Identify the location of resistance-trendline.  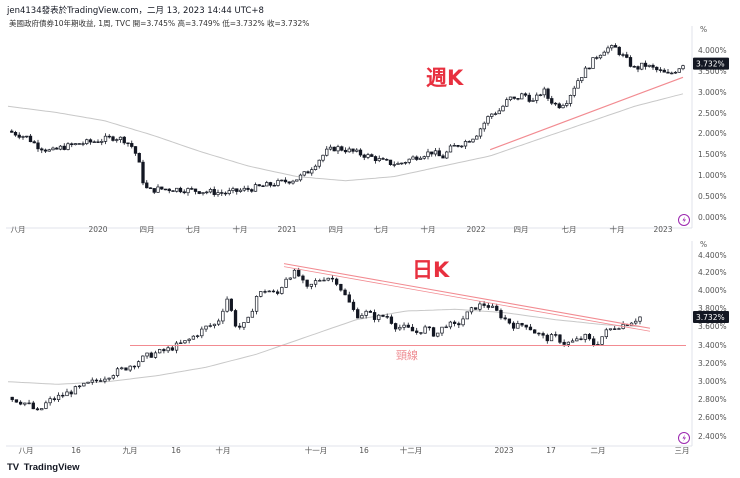
(467, 296).